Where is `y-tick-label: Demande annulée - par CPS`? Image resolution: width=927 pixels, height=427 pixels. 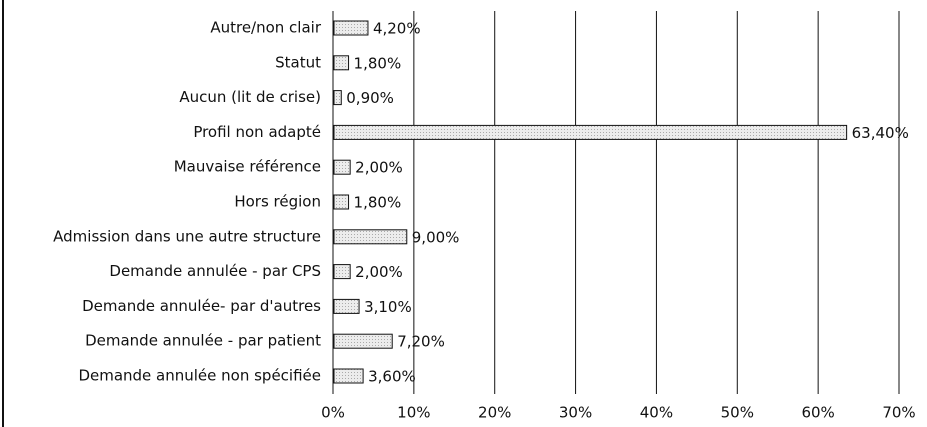
y-tick-label: Demande annulée - par CPS is located at coordinates (215, 271).